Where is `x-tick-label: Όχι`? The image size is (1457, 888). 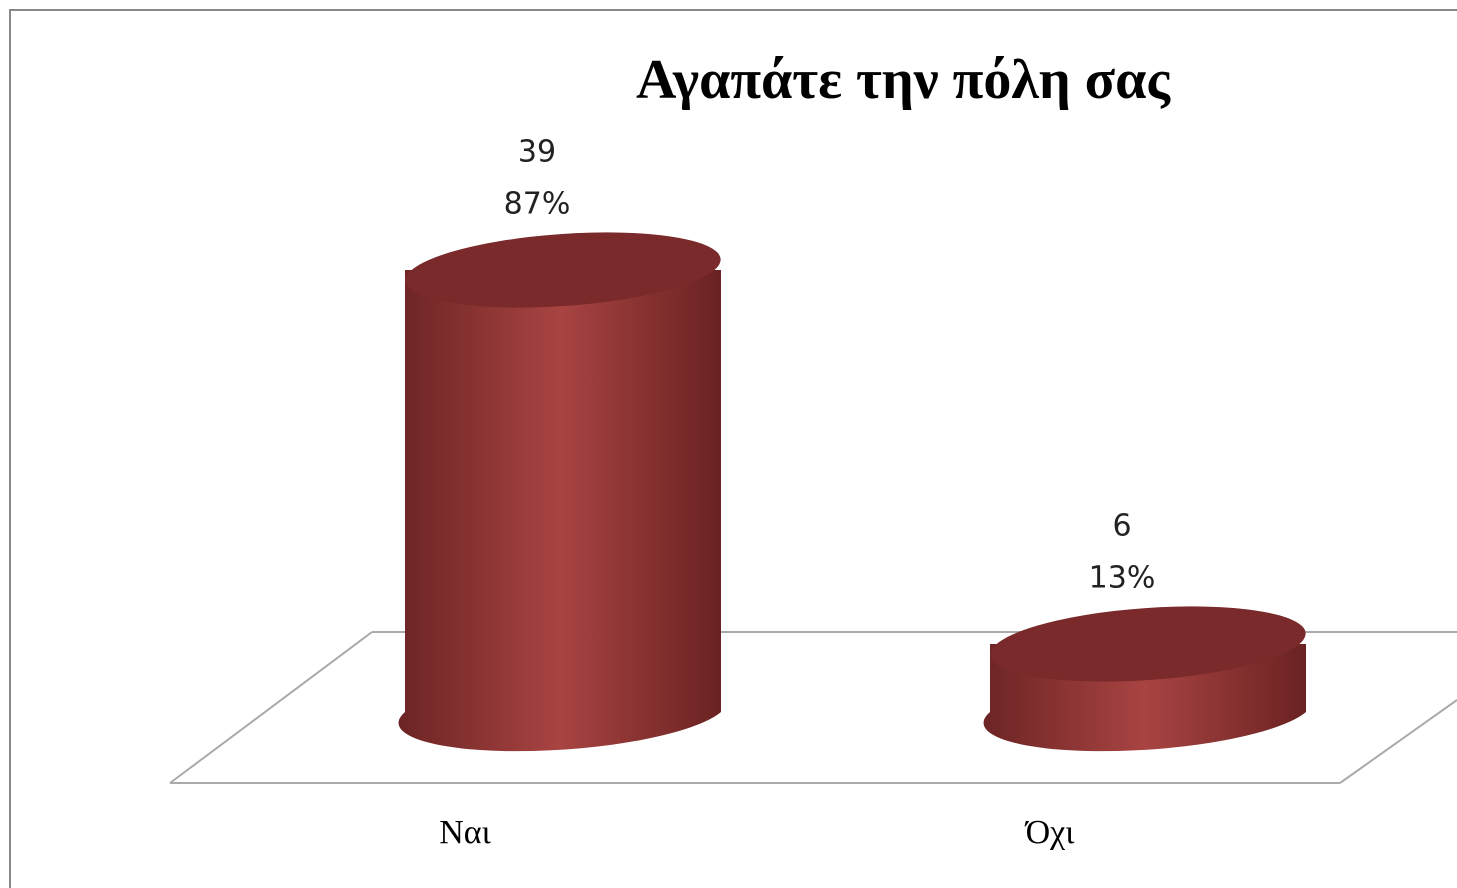
x-tick-label: Όχι is located at coordinates (1050, 832).